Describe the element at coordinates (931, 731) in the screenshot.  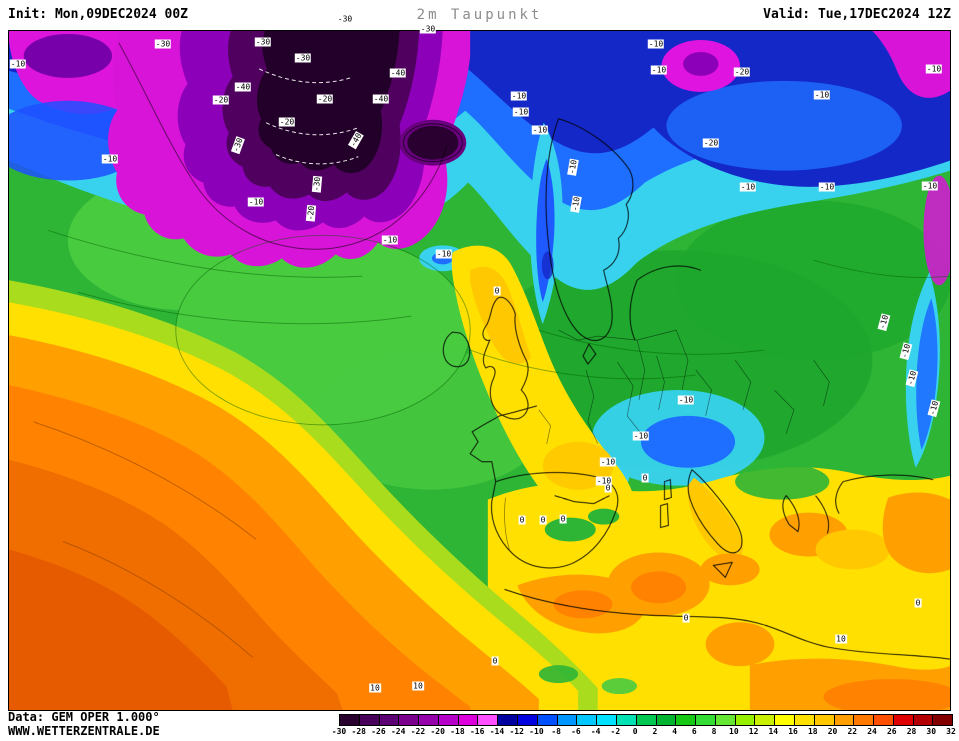
I see `colorbar-tick-label: 30` at that location.